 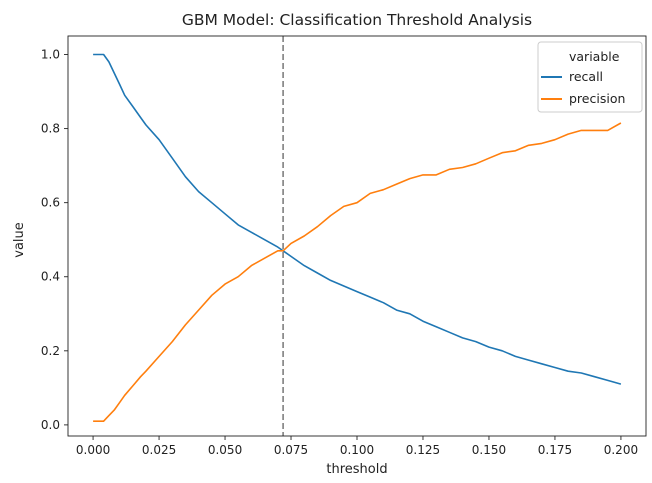 What do you see at coordinates (19, 240) in the screenshot?
I see `y-axis-label: value` at bounding box center [19, 240].